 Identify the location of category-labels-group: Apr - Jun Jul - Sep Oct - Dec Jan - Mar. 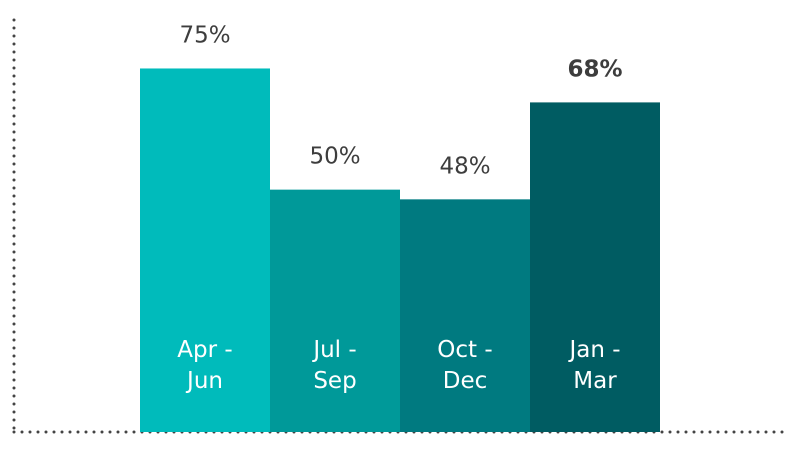
(398, 365).